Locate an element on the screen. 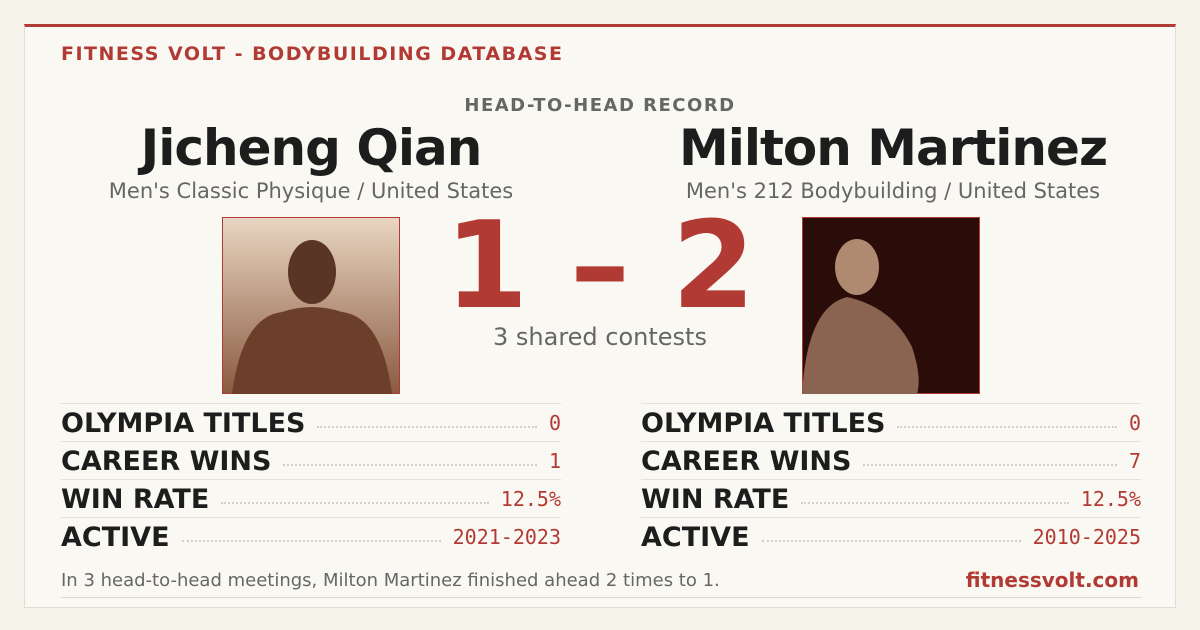  stat-value: 7 is located at coordinates (1134, 461).